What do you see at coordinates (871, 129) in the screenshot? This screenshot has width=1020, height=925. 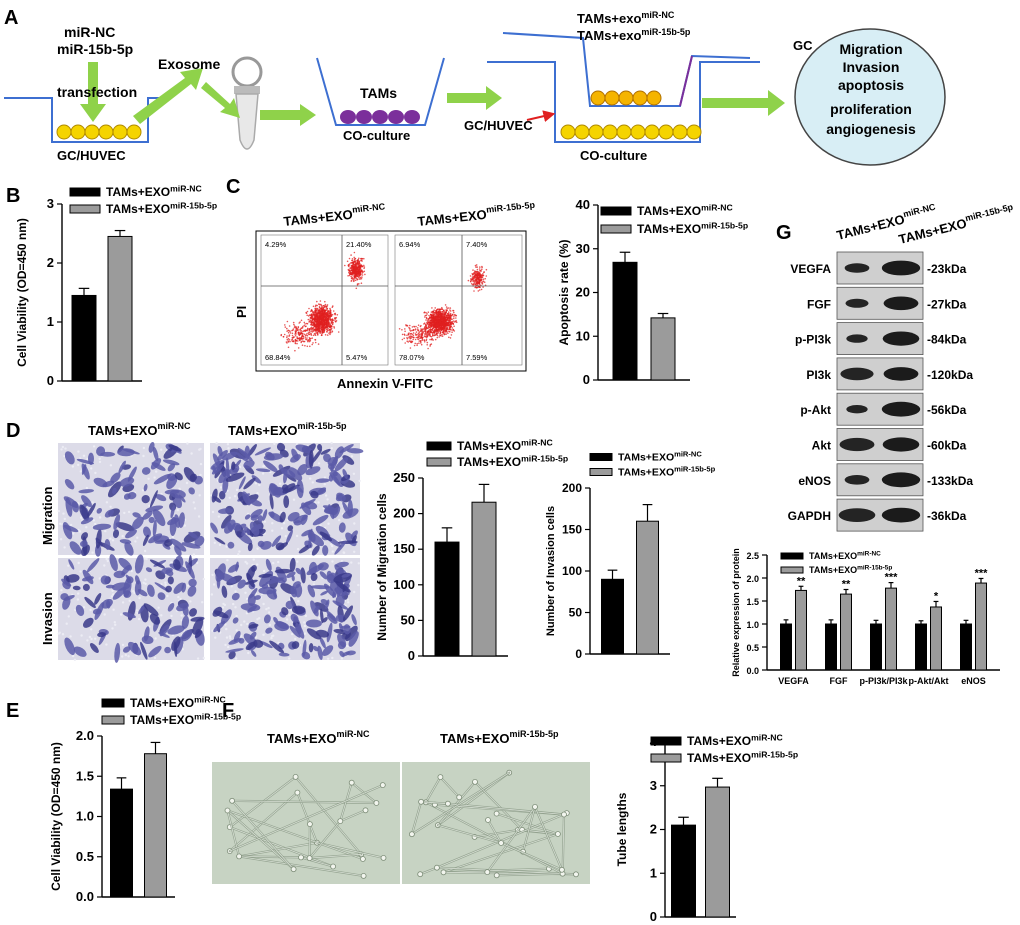 I see `outcome-angiogenesis: angiogenesis` at bounding box center [871, 129].